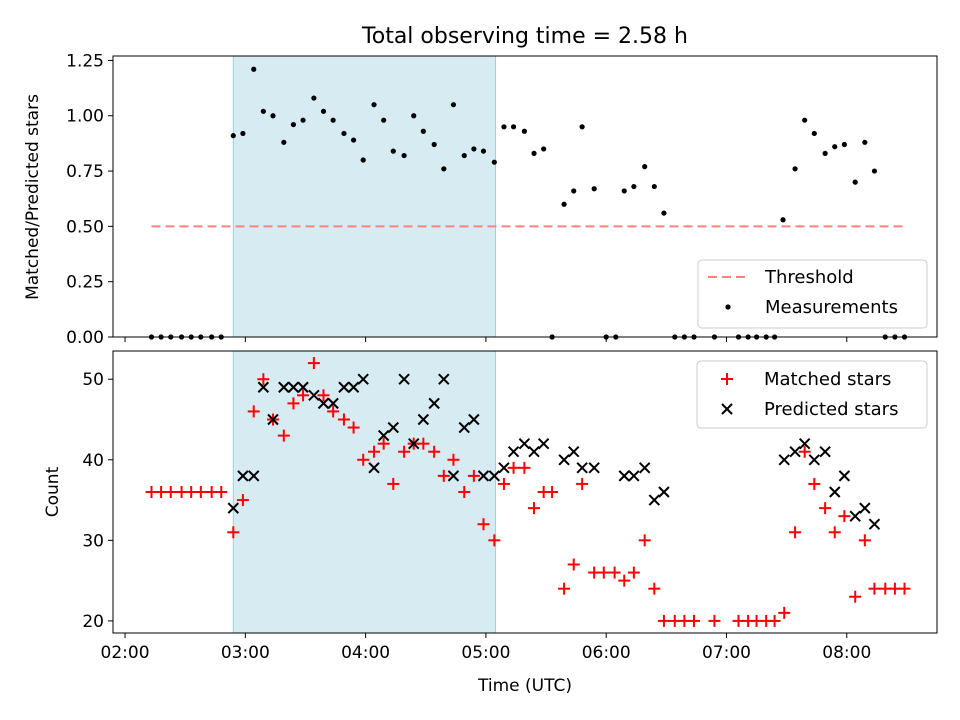  Describe the element at coordinates (524, 686) in the screenshot. I see `bottom-x-axis-label: Time (UTC)` at that location.